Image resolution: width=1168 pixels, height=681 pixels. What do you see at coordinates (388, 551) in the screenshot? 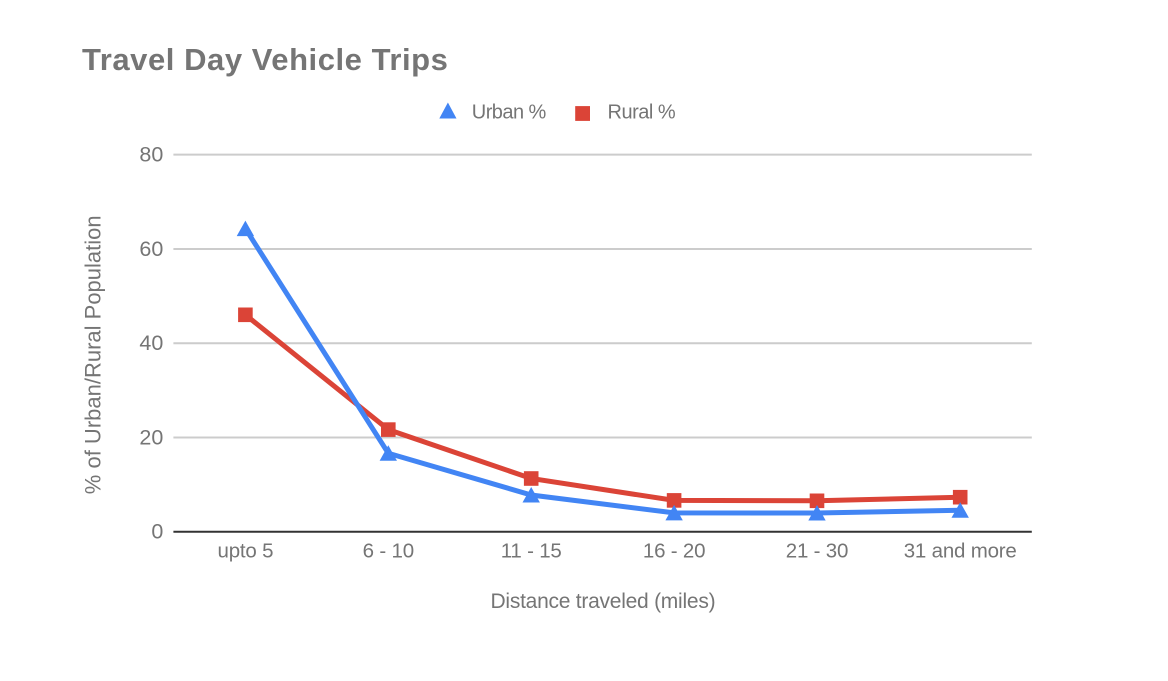
I see `svg-text: 6 - 10` at bounding box center [388, 551].